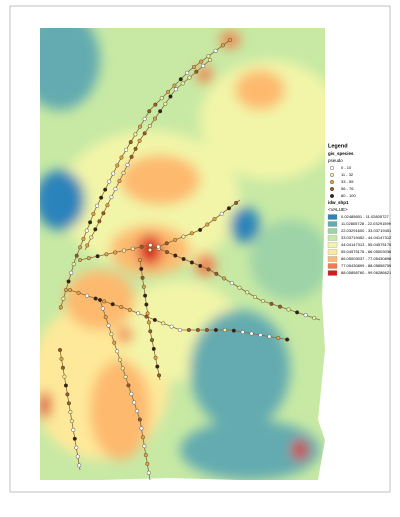  Describe the element at coordinates (366, 244) in the screenshot. I see `legend-label: 44.04147313 - 55.04575175` at that location.